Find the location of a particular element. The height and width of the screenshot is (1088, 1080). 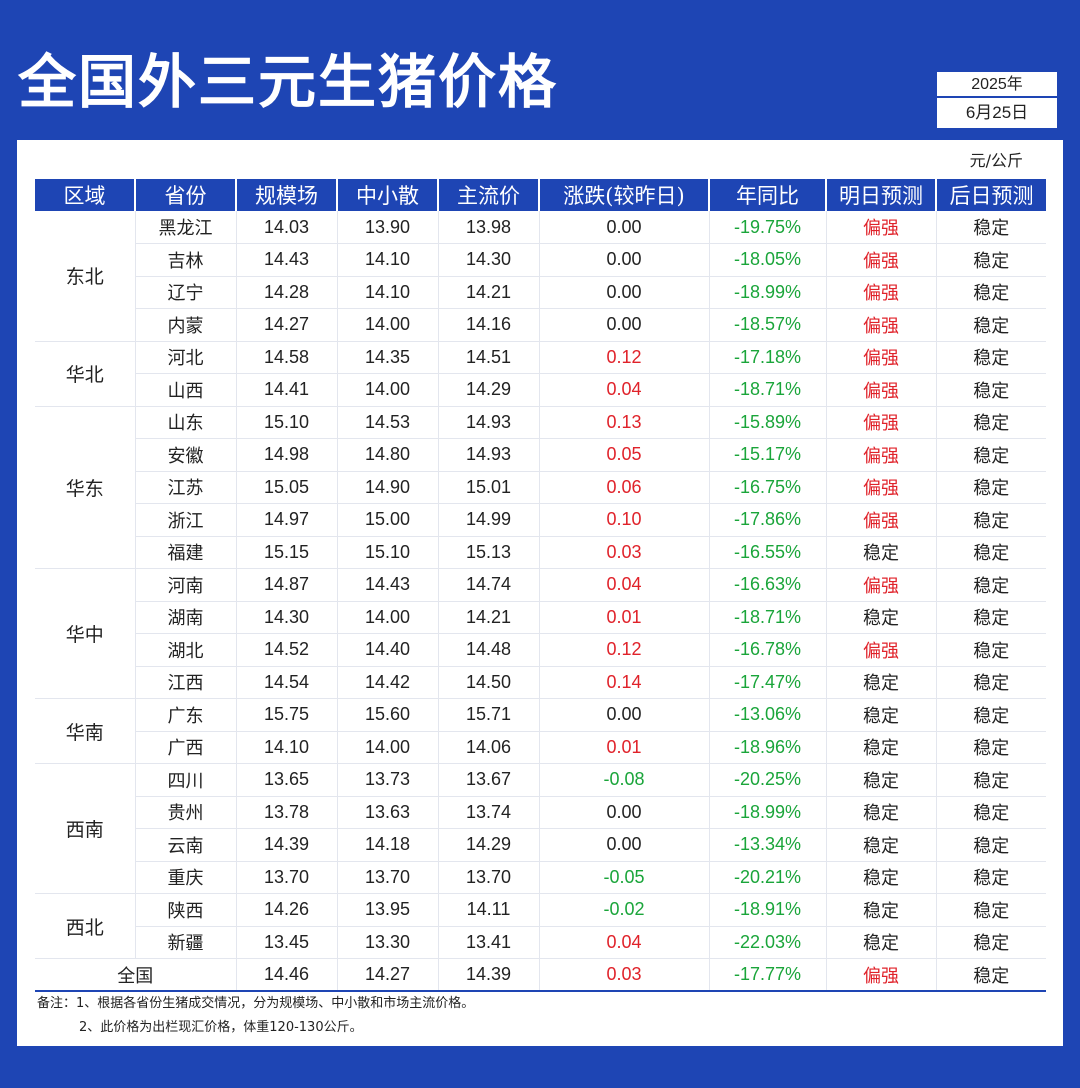

main-price: 14.06 is located at coordinates (489, 747).